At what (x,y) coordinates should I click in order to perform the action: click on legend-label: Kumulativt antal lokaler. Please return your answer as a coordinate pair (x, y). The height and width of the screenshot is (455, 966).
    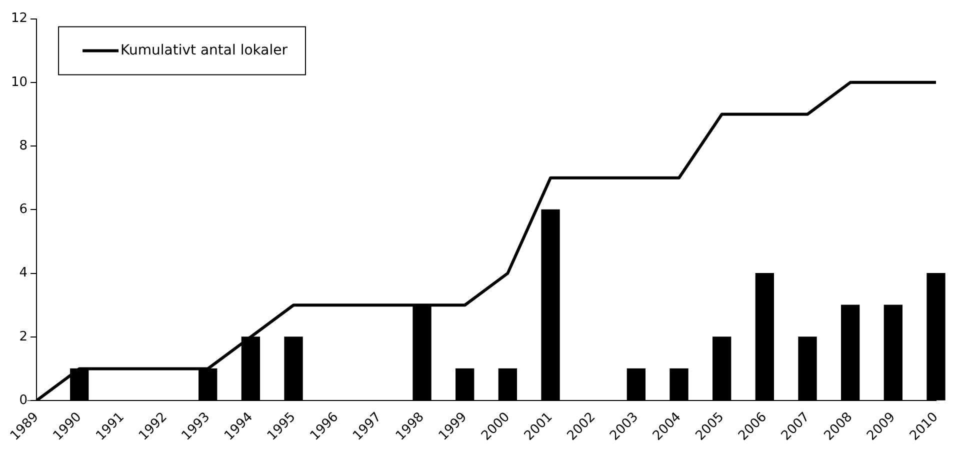
    Looking at the image, I should click on (204, 50).